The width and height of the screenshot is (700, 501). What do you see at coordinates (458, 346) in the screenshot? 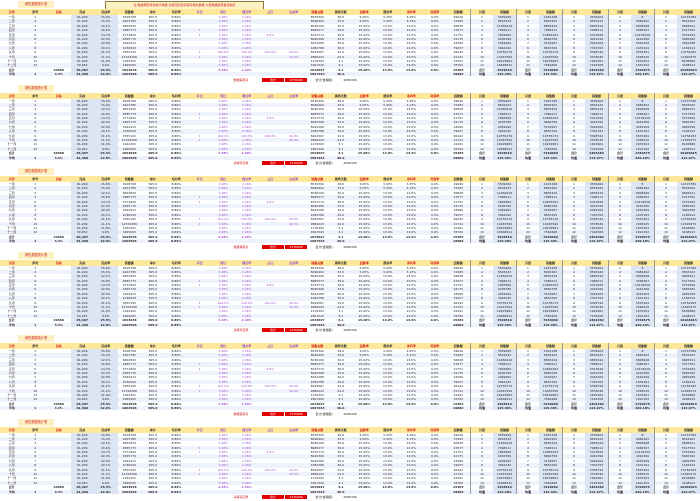
I see `column-header: 回款额` at bounding box center [458, 346].